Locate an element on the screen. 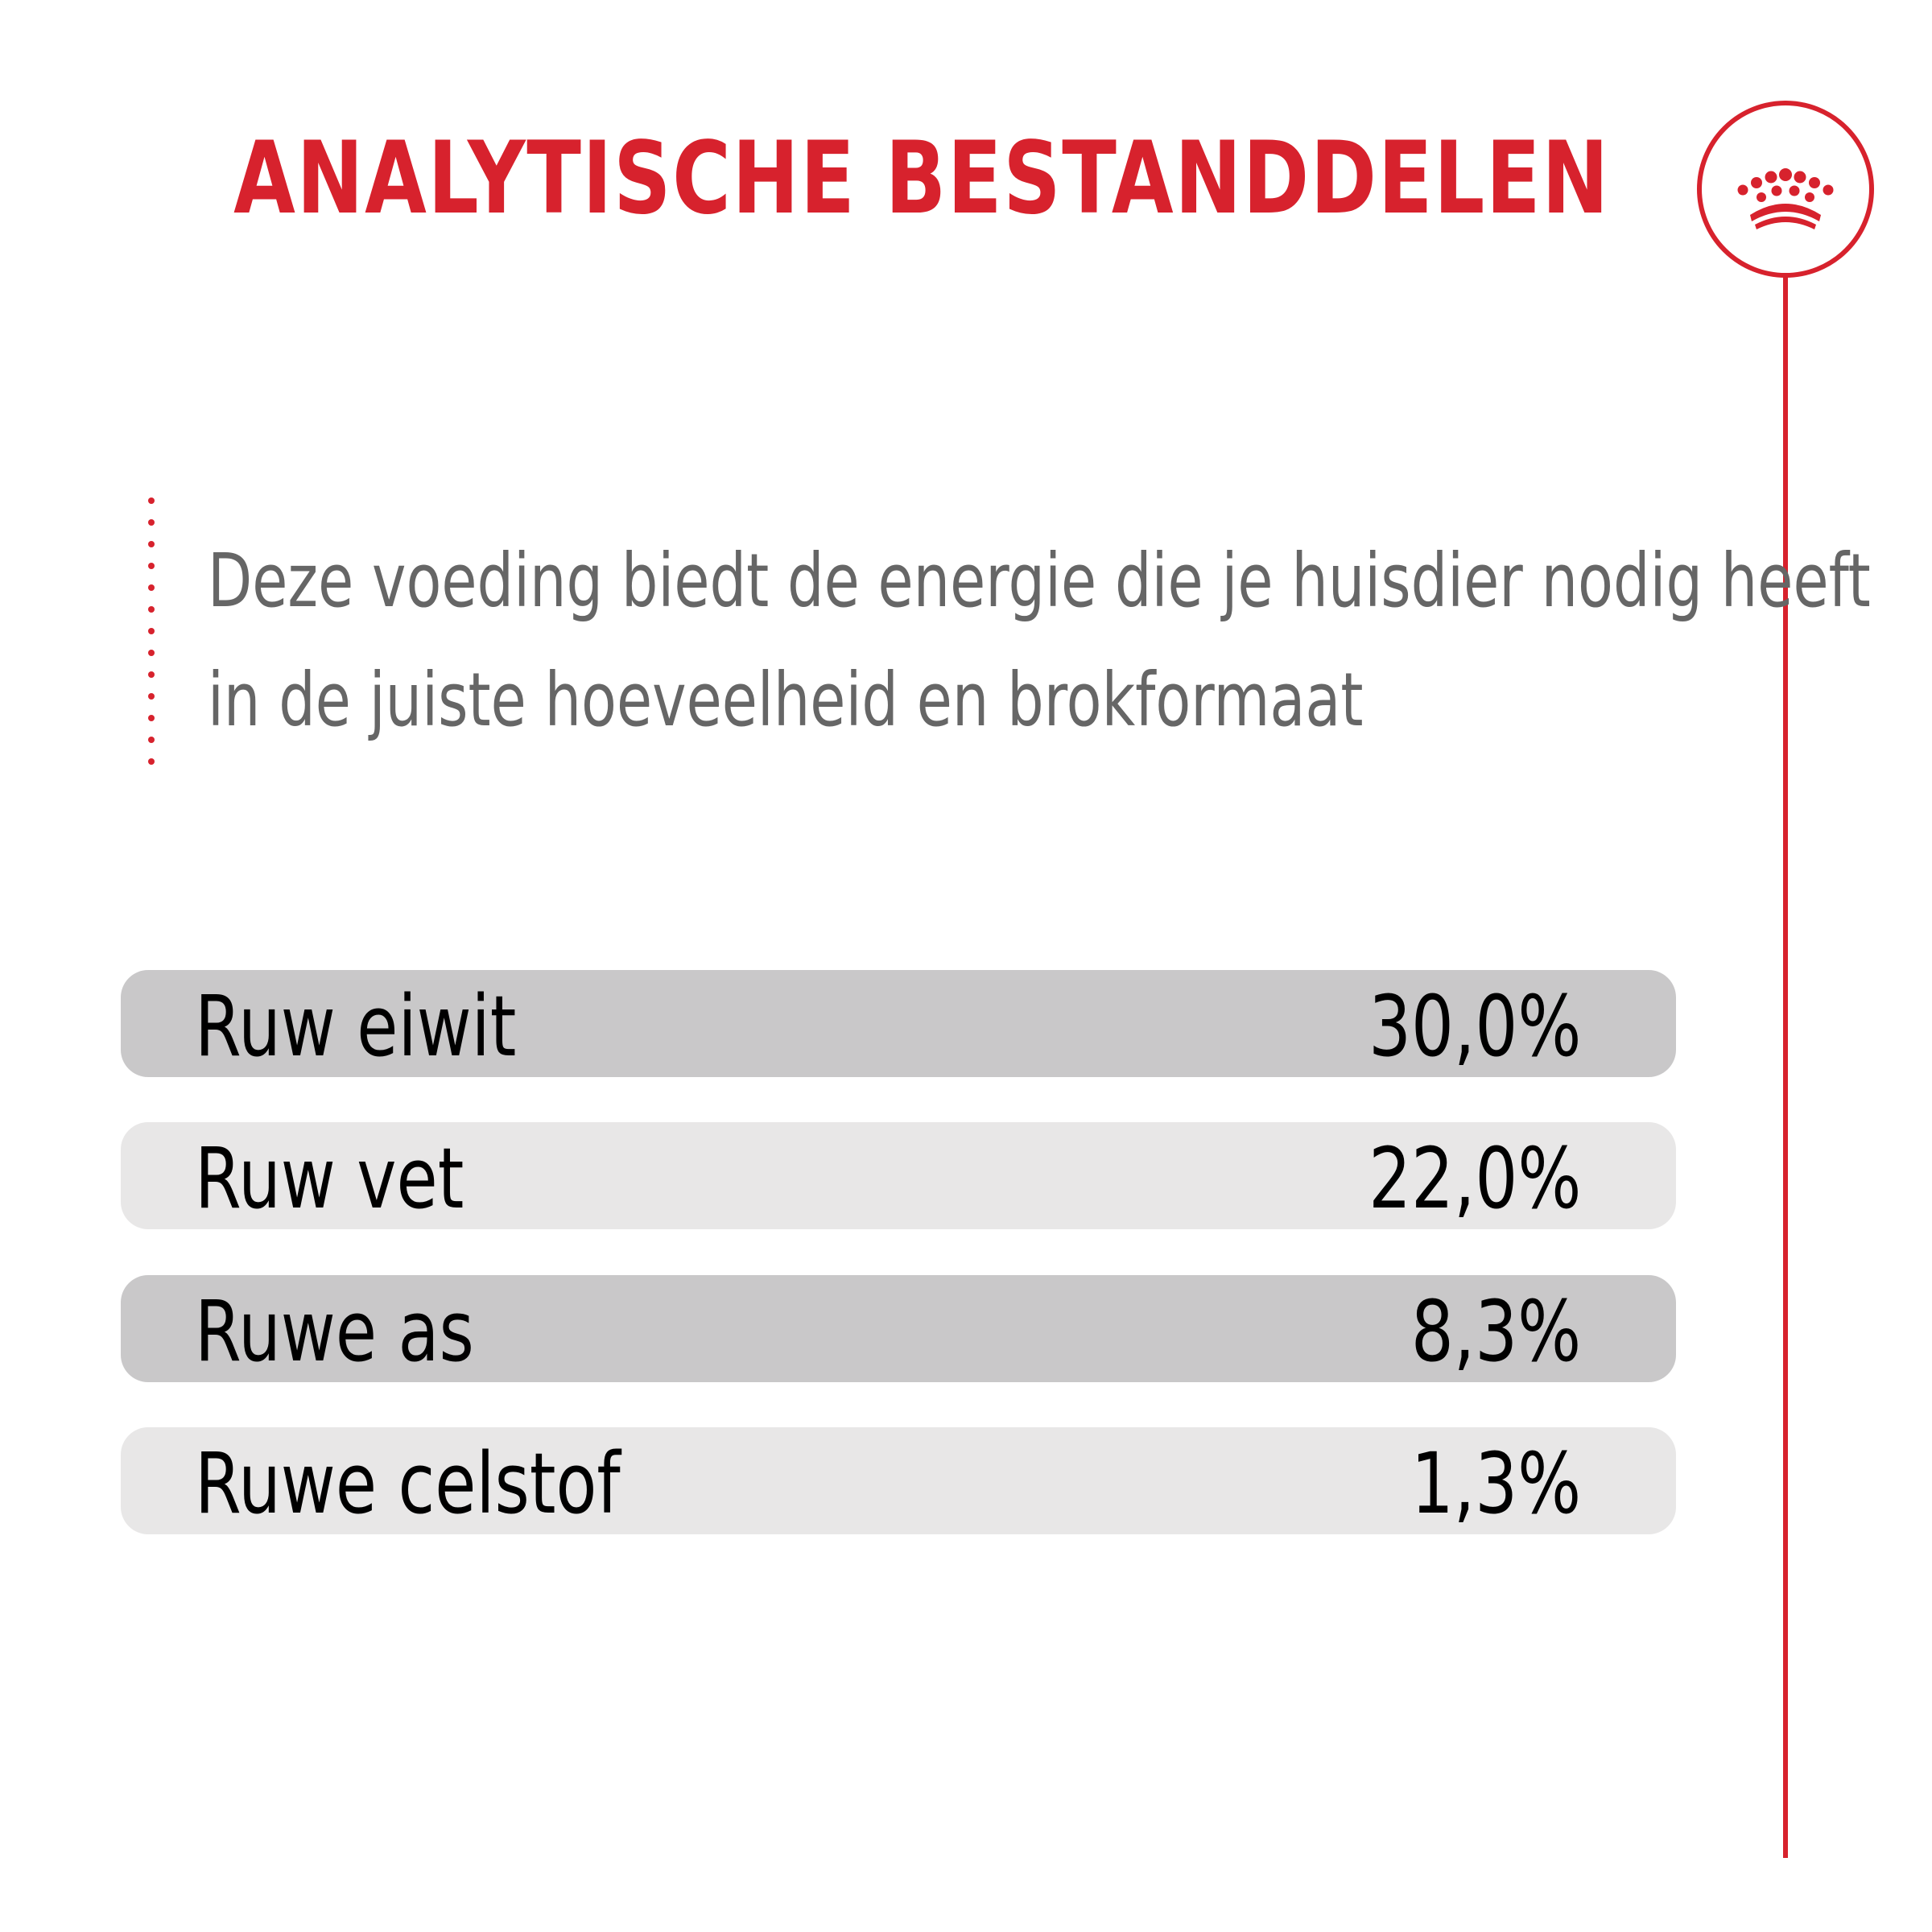 The image size is (1932, 1932). brand-logo is located at coordinates (1785, 189).